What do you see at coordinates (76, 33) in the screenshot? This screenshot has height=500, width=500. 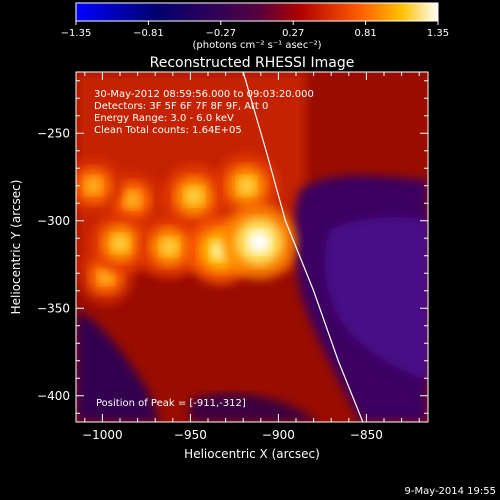 I see `colorbar-tick-label: −1.35` at bounding box center [76, 33].